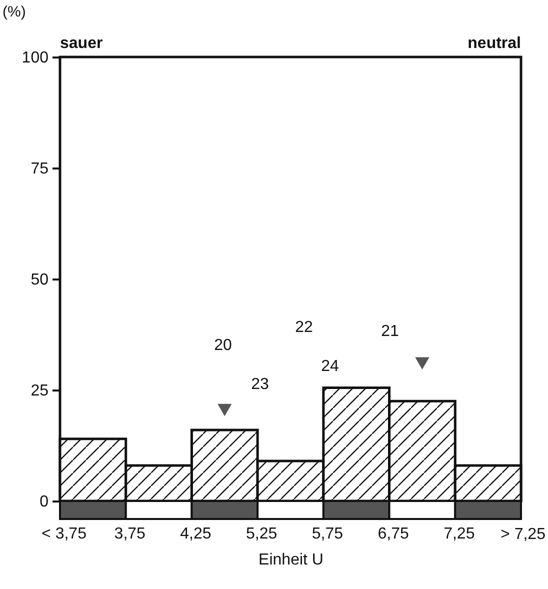 Image resolution: width=548 pixels, height=589 pixels. I want to click on text: sauer, so click(81, 43).